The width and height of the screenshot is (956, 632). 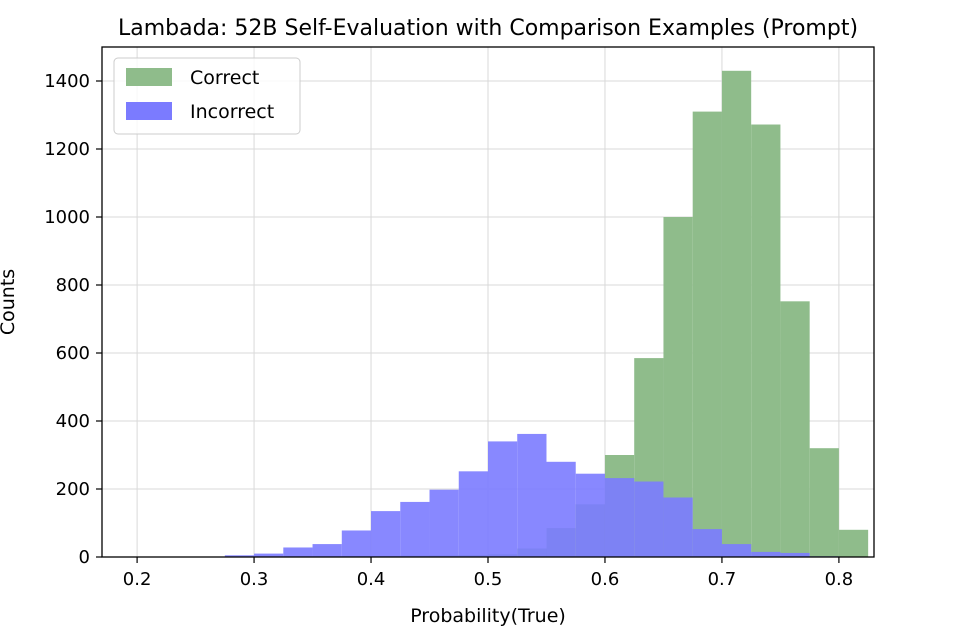 I want to click on legend: Correct Incorrect, so click(x=207, y=96).